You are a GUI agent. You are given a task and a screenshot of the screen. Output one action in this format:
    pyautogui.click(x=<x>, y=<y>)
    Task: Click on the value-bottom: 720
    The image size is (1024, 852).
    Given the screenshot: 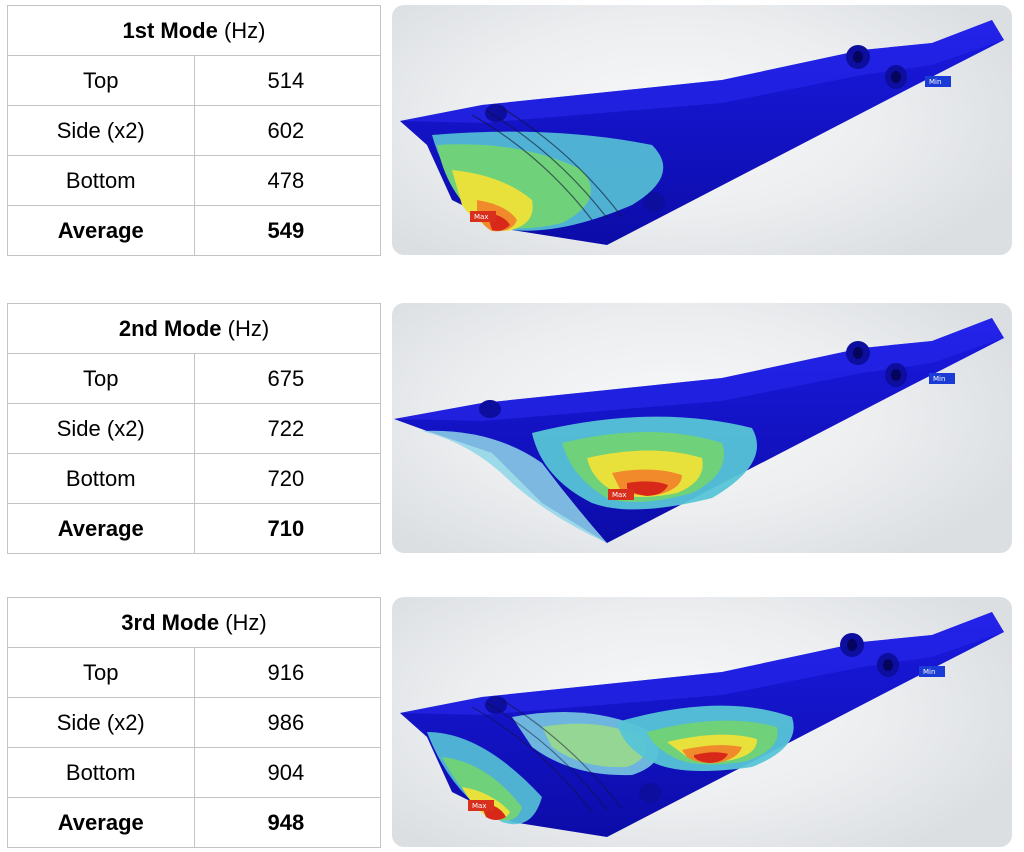 What is the action you would take?
    pyautogui.click(x=287, y=478)
    